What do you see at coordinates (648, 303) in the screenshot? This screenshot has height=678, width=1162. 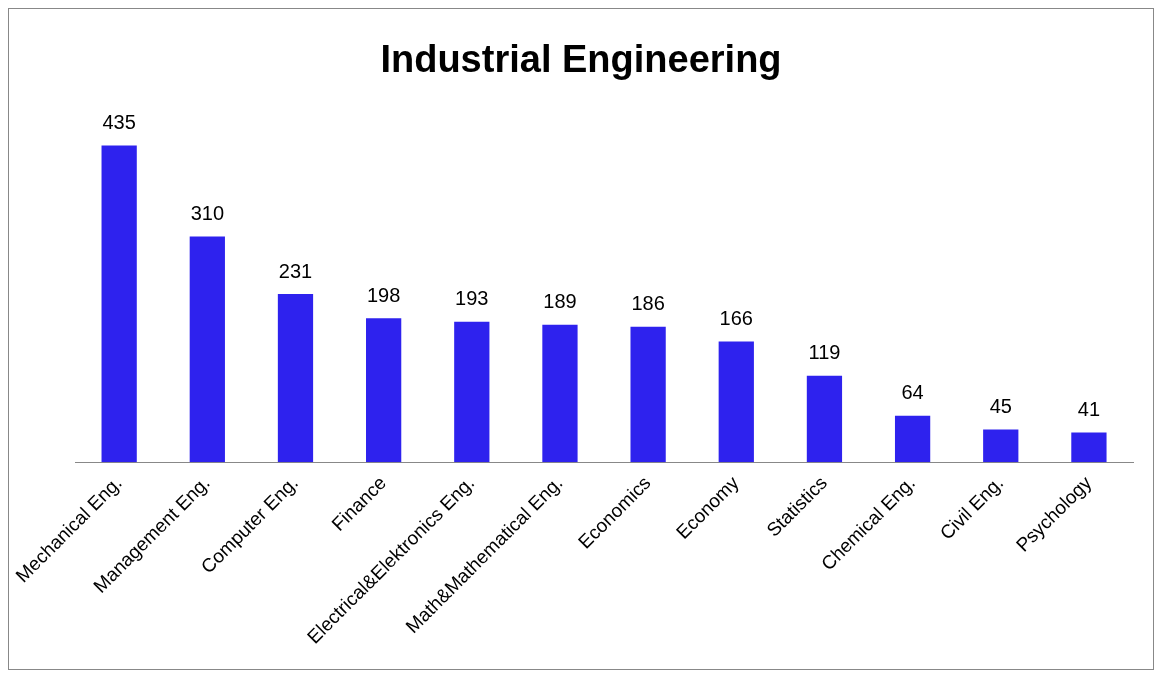 I see `data-label: 186` at bounding box center [648, 303].